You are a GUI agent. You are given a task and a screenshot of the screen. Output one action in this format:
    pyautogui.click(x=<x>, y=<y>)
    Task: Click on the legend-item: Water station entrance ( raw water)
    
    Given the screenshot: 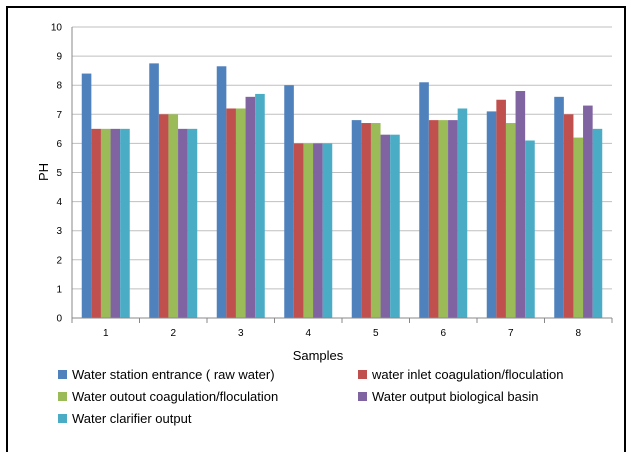 What is the action you would take?
    pyautogui.click(x=208, y=374)
    